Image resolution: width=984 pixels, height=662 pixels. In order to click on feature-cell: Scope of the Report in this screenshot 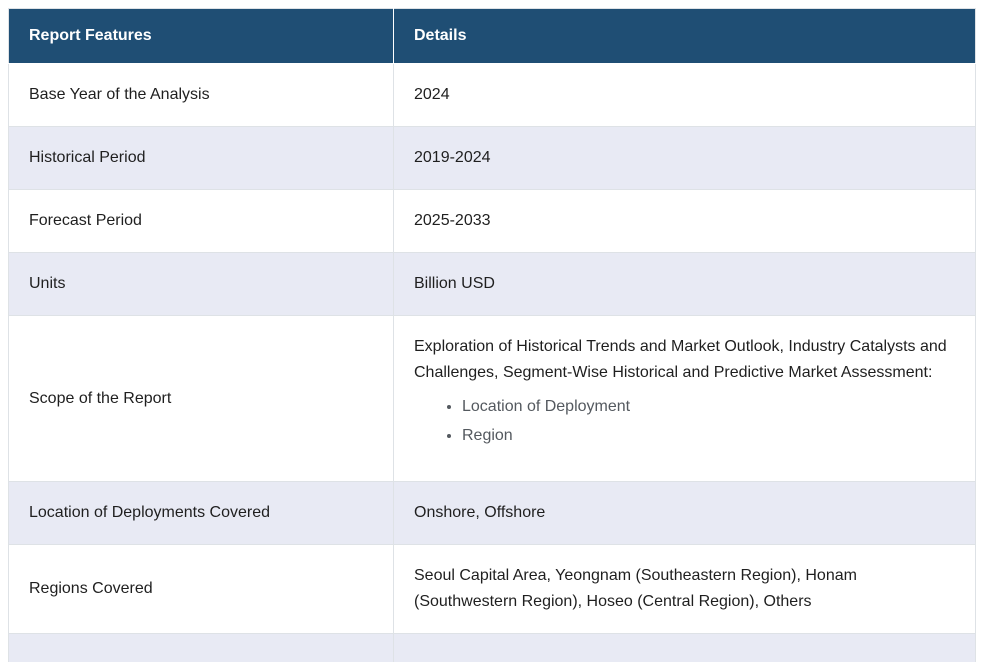, I will do `click(201, 398)`.